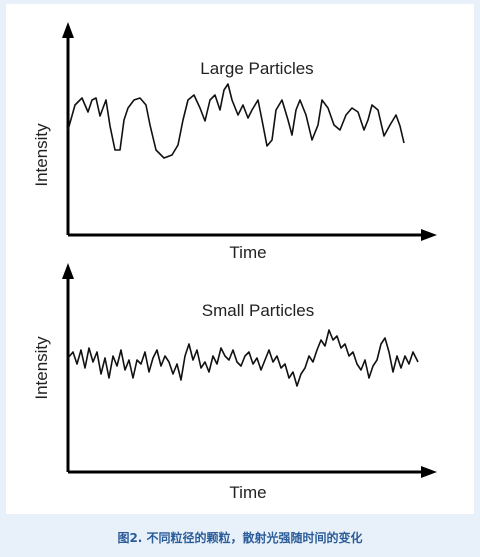  What do you see at coordinates (256, 68) in the screenshot?
I see `plot-title: Large Particles` at bounding box center [256, 68].